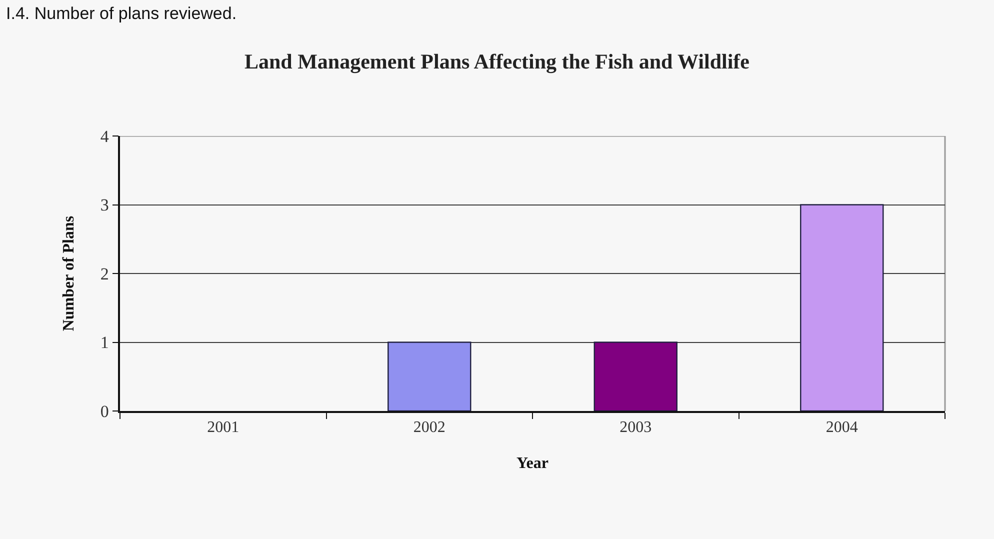 This screenshot has height=539, width=994. I want to click on x-axis-title: Year, so click(532, 463).